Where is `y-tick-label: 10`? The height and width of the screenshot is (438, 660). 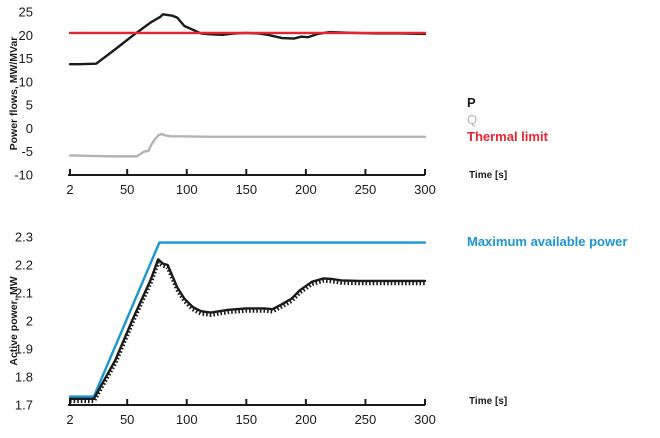 y-tick-label: 10 is located at coordinates (26, 81).